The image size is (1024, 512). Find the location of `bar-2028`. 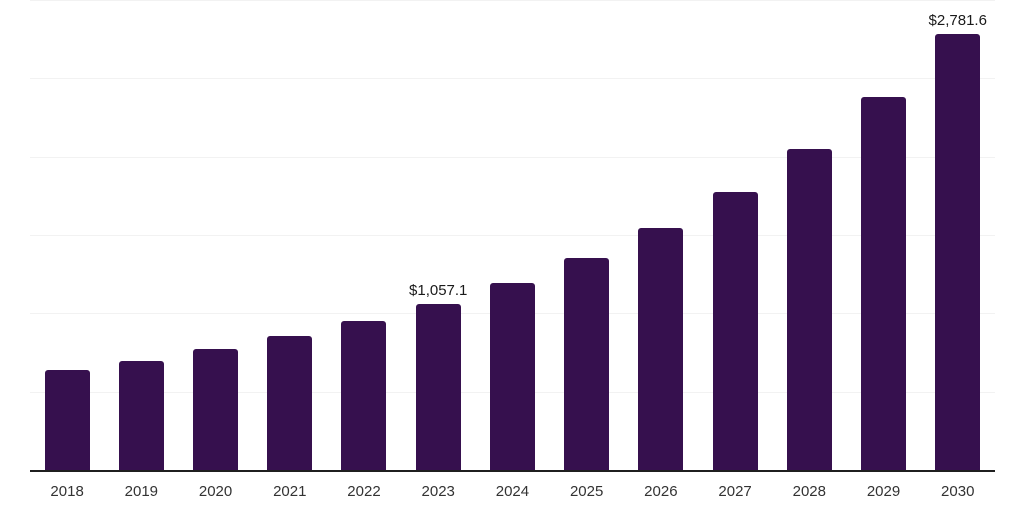

bar-2028 is located at coordinates (809, 309).